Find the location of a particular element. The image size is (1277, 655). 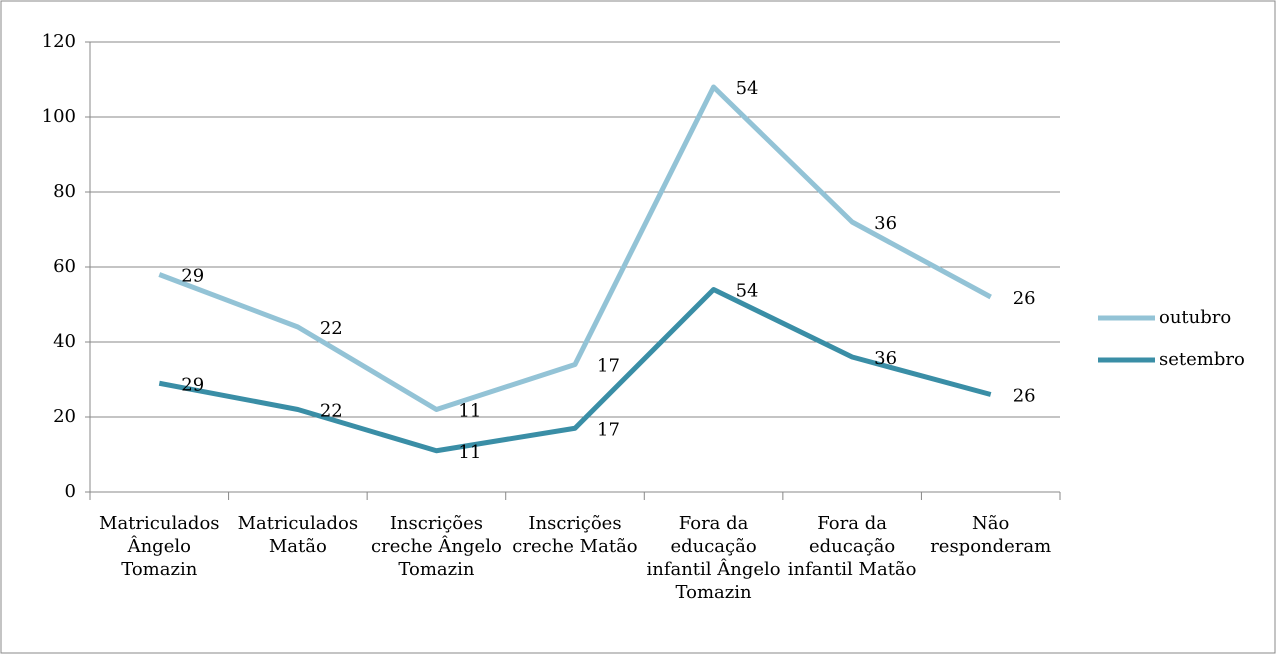

x-tick-label: Matriculados Ângelo Tomazin is located at coordinates (159, 546).